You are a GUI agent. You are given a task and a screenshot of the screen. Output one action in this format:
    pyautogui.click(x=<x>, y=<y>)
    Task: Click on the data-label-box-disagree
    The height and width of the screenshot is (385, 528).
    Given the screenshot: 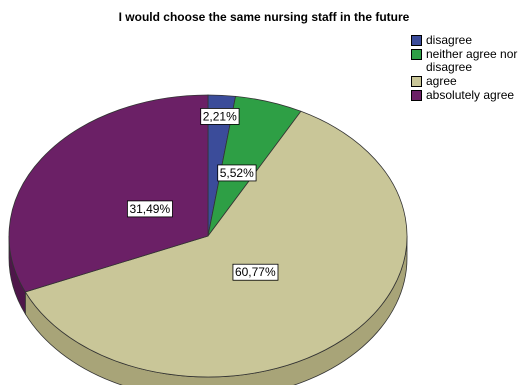 What is the action you would take?
    pyautogui.click(x=220, y=116)
    